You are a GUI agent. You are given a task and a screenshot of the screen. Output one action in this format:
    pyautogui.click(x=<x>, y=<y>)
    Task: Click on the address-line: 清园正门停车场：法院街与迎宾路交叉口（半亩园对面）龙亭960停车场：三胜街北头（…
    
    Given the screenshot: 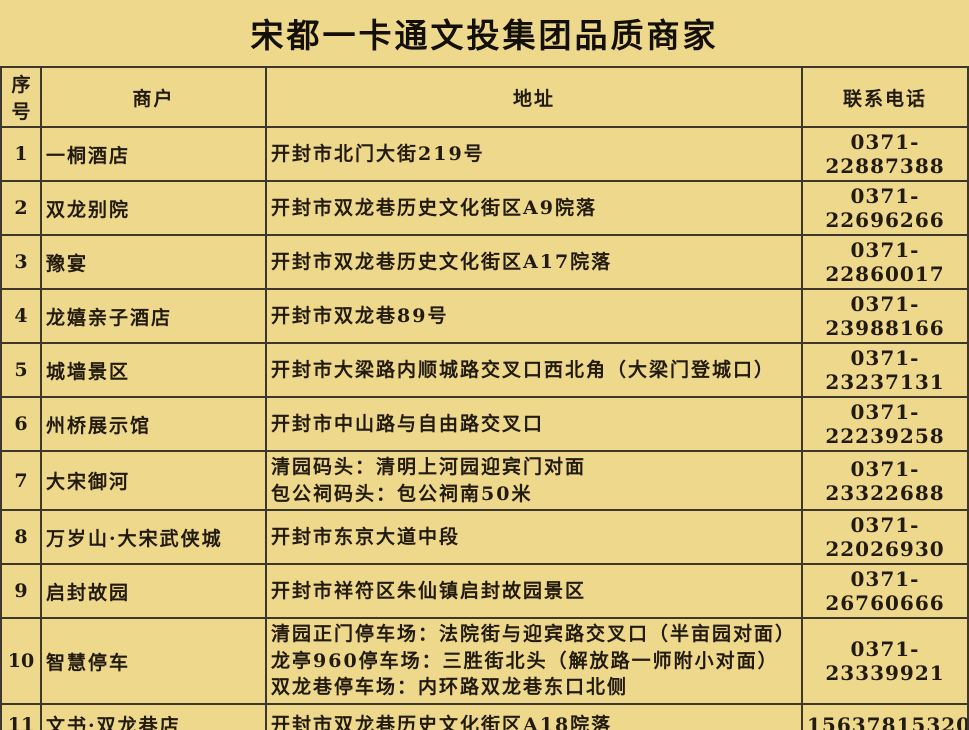 What is the action you would take?
    pyautogui.click(x=534, y=661)
    